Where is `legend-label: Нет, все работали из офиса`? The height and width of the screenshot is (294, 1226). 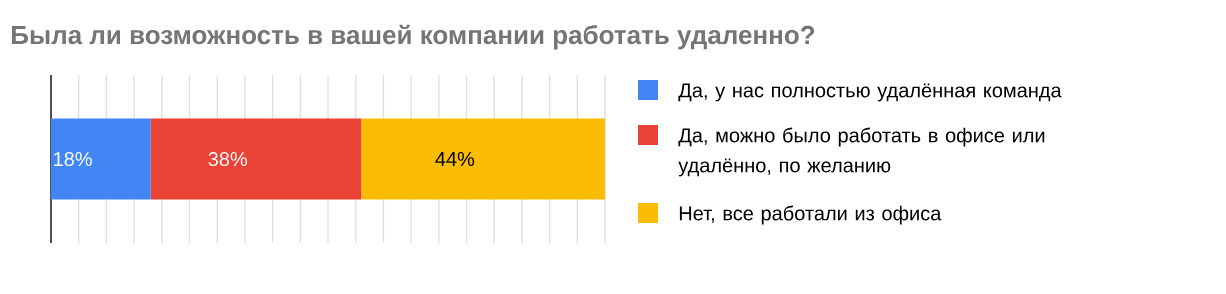 legend-label: Нет, все работали из офиса is located at coordinates (810, 215).